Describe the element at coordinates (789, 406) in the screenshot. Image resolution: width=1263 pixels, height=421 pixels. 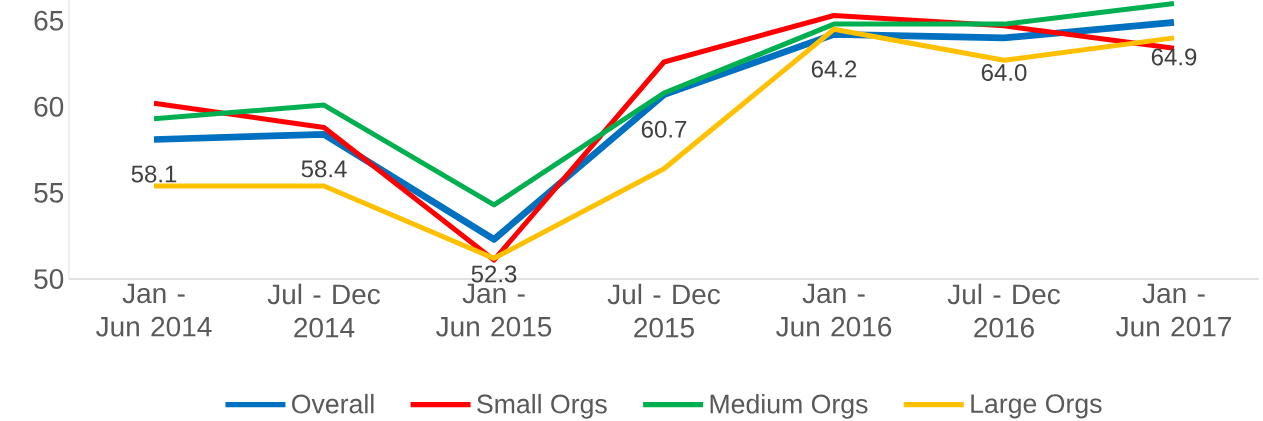
I see `legend-label: Medium Orgs` at that location.